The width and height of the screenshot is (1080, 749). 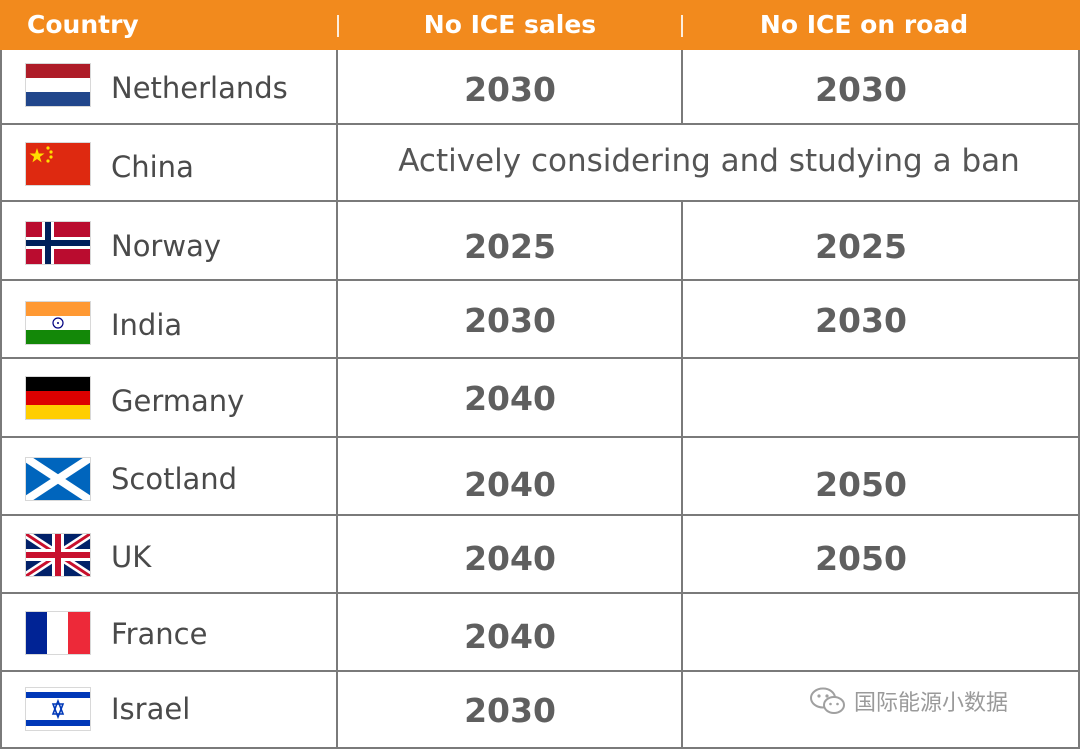 What do you see at coordinates (83, 24) in the screenshot?
I see `header-country: Country` at bounding box center [83, 24].